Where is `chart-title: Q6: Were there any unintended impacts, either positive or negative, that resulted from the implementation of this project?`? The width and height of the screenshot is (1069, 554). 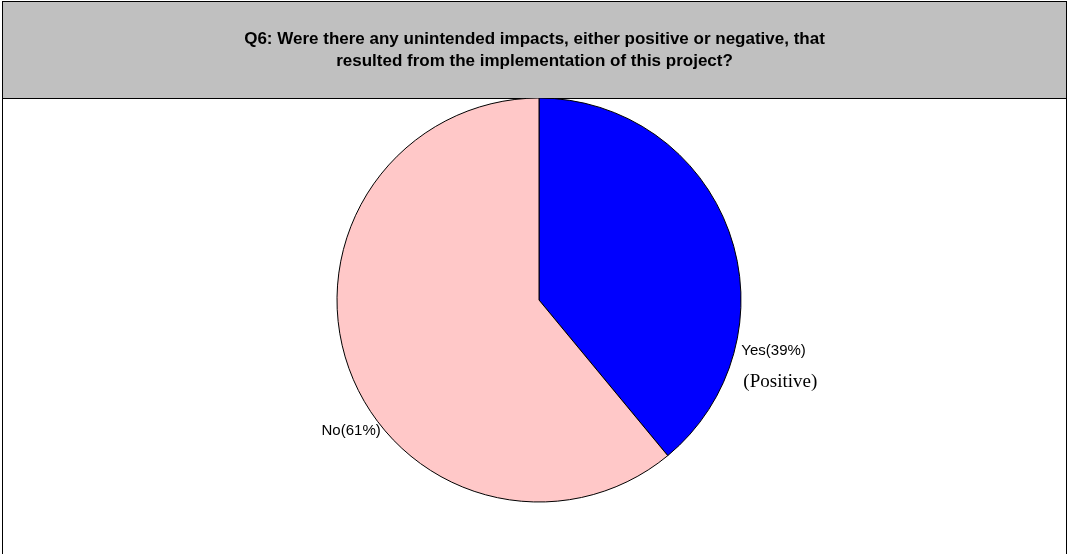 chart-title: Q6: Were there any unintended impacts, either positive or negative, that resulted from the implementation of this project? is located at coordinates (534, 50).